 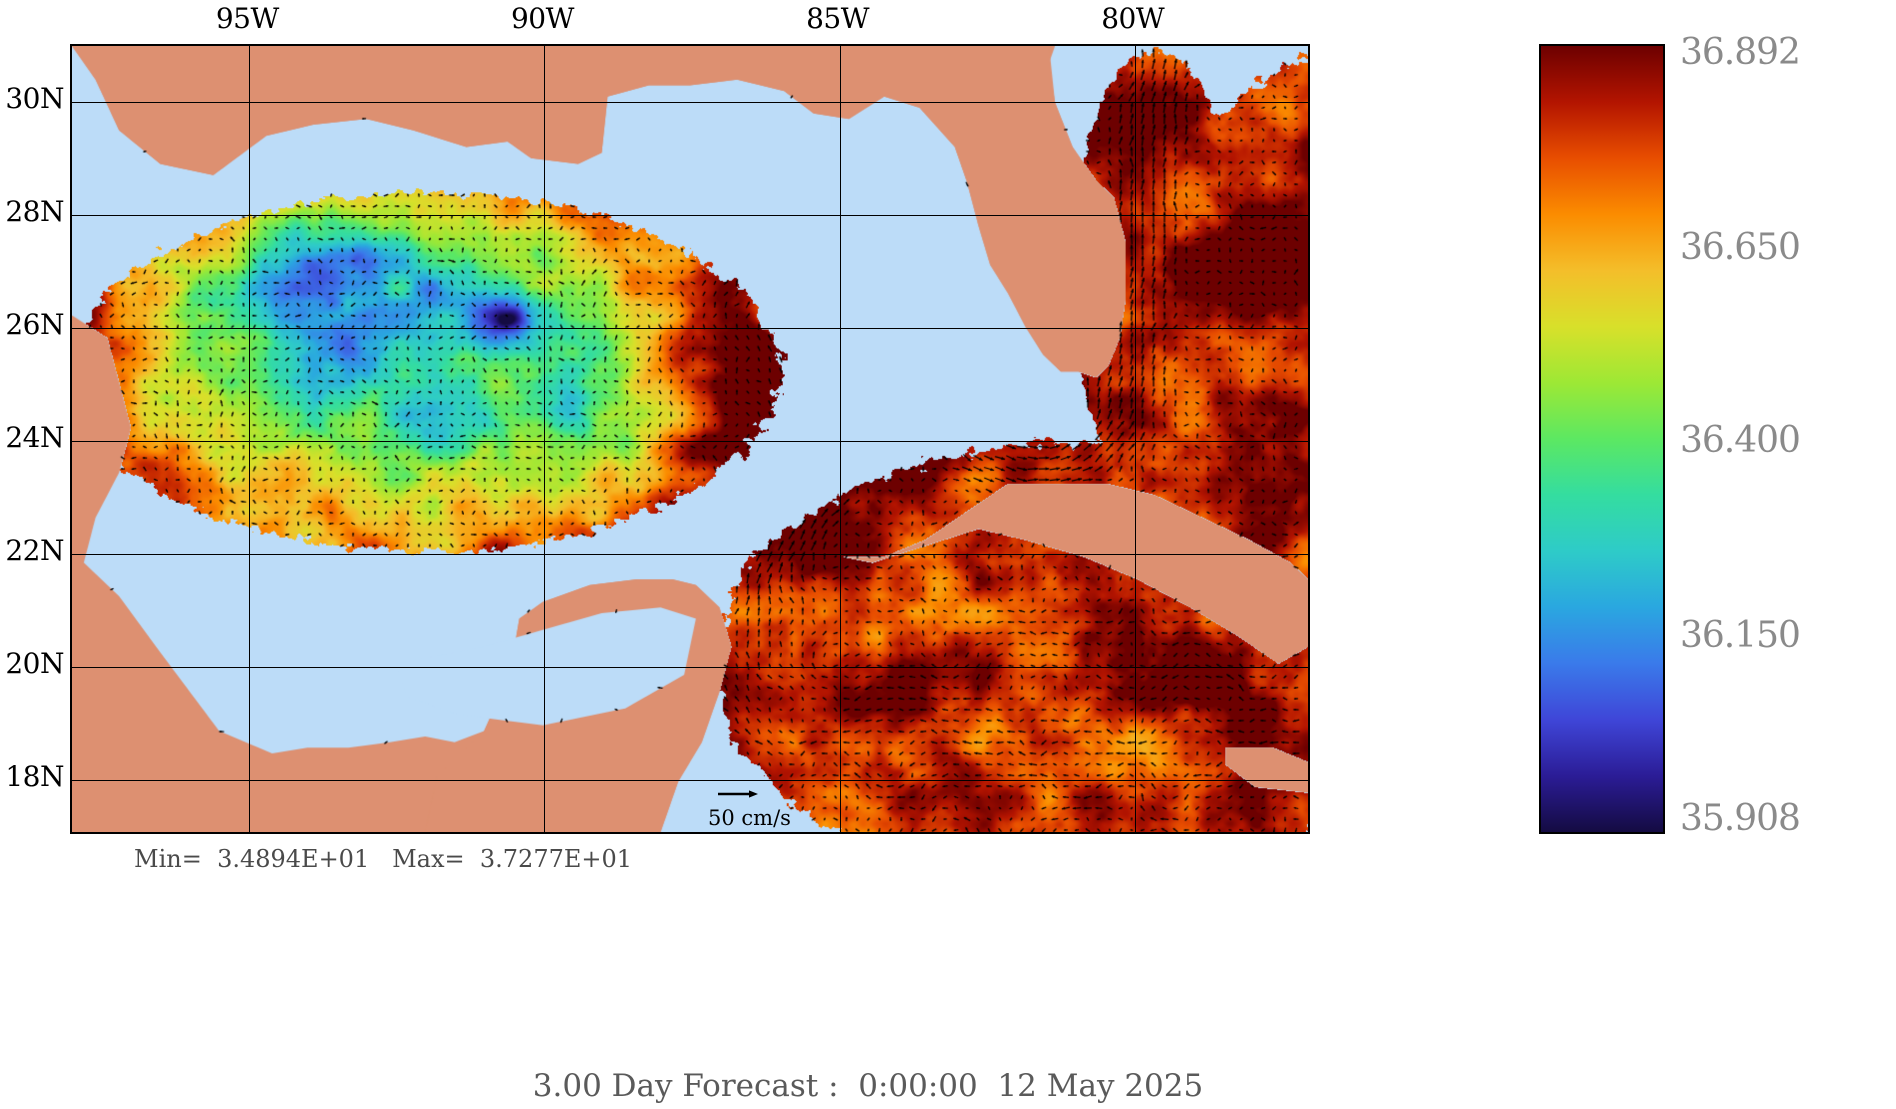 What do you see at coordinates (868, 1086) in the screenshot?
I see `forecast-title-text: 3.00 Day Forecast : 0:00:00 12 May 2025` at bounding box center [868, 1086].